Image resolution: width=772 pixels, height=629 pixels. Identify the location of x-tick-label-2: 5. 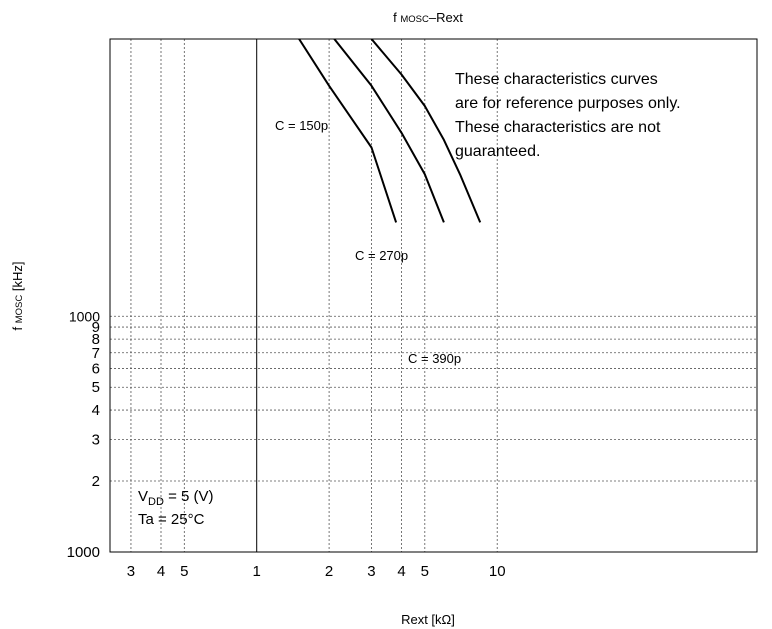
(184, 571).